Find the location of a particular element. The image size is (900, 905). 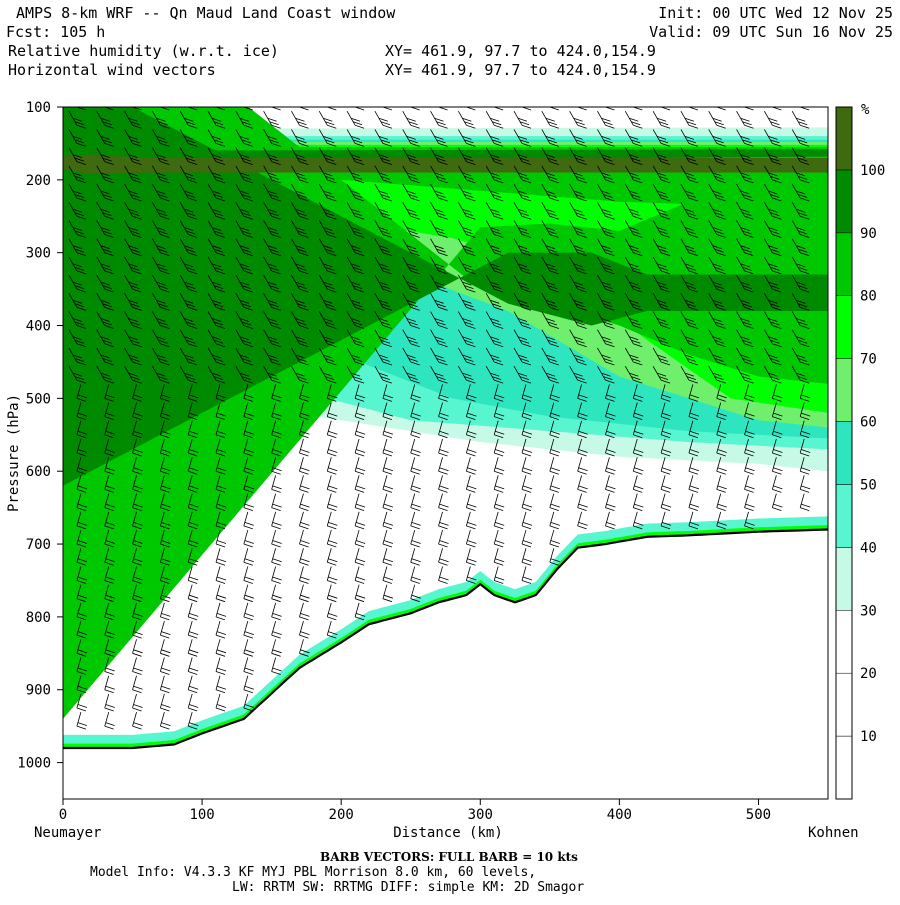

init-time: Init: 00 UTC Wed 12 Nov 25 is located at coordinates (775, 13).